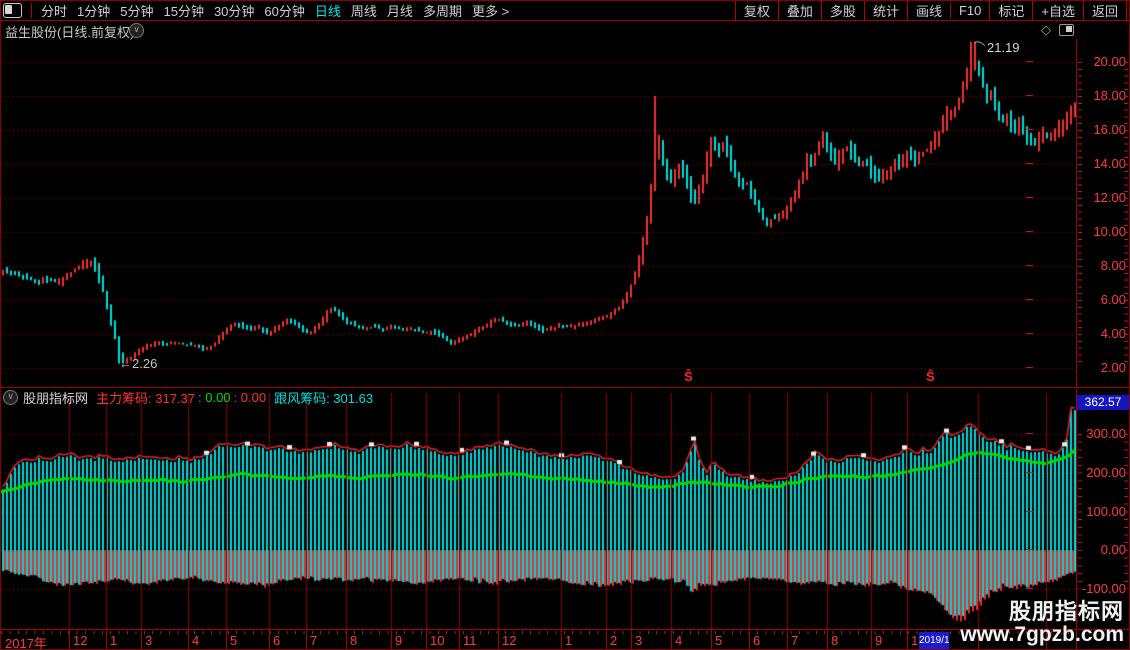 Image resolution: width=1130 pixels, height=650 pixels. I want to click on menu-item-复权: 复权, so click(756, 10).